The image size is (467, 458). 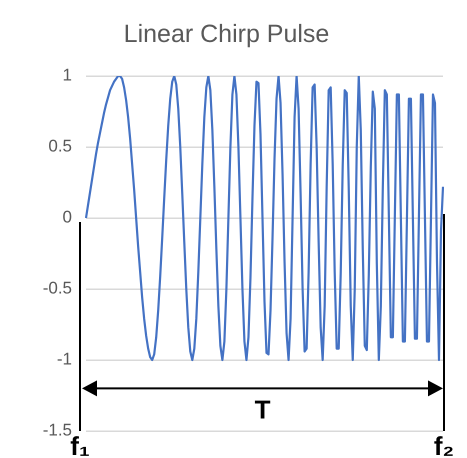 What do you see at coordinates (227, 34) in the screenshot?
I see `chart-title: Linear Chirp Pulse` at bounding box center [227, 34].